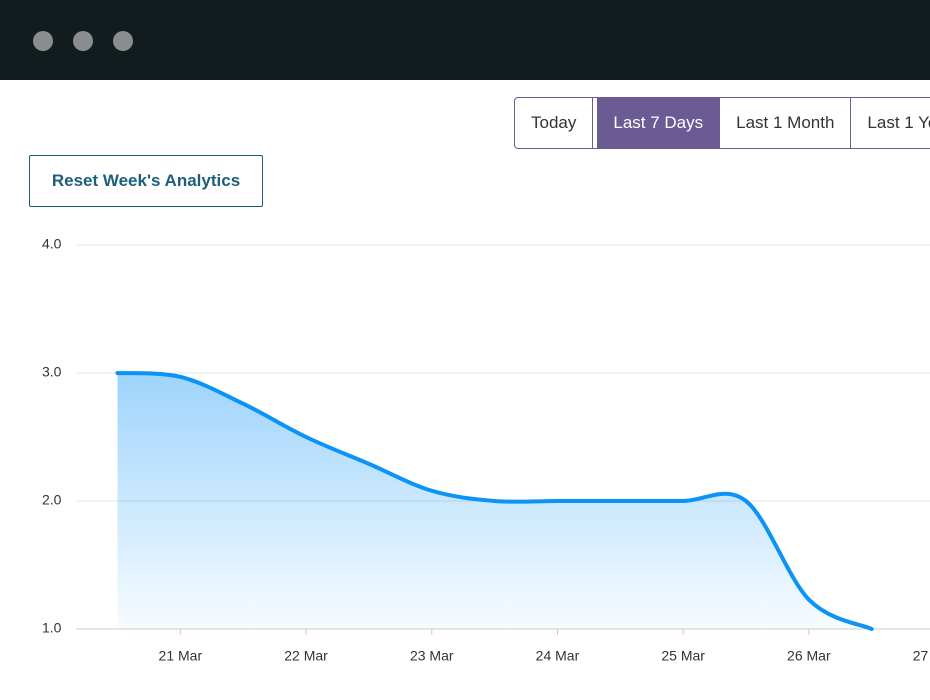 The height and width of the screenshot is (700, 930). Describe the element at coordinates (432, 656) in the screenshot. I see `x-tick-label: 23 Mar` at that location.